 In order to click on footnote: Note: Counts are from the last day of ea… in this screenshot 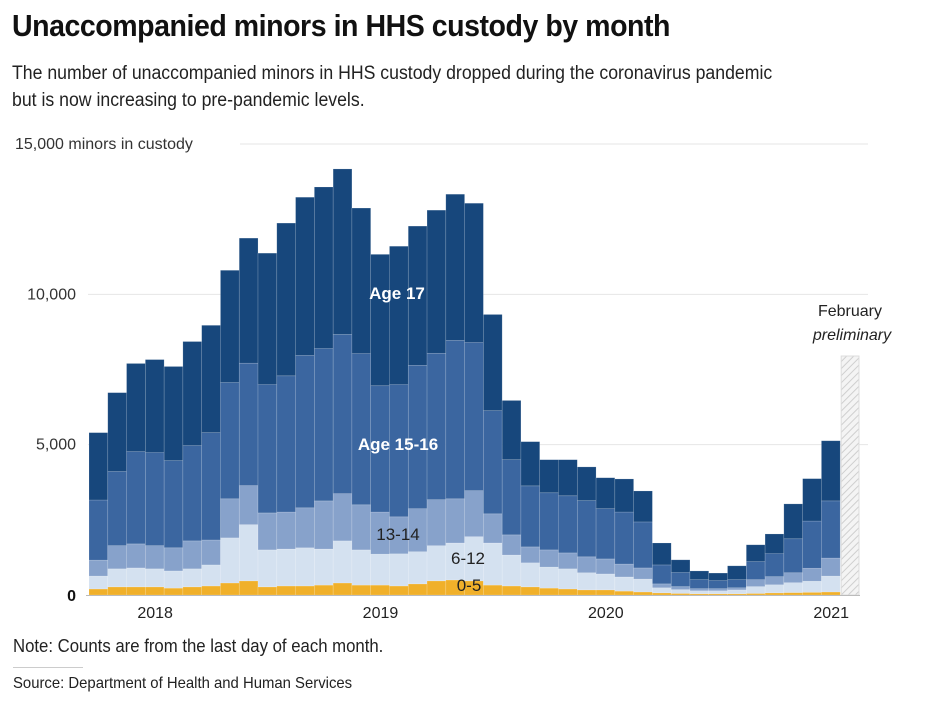, I will do `click(198, 646)`.